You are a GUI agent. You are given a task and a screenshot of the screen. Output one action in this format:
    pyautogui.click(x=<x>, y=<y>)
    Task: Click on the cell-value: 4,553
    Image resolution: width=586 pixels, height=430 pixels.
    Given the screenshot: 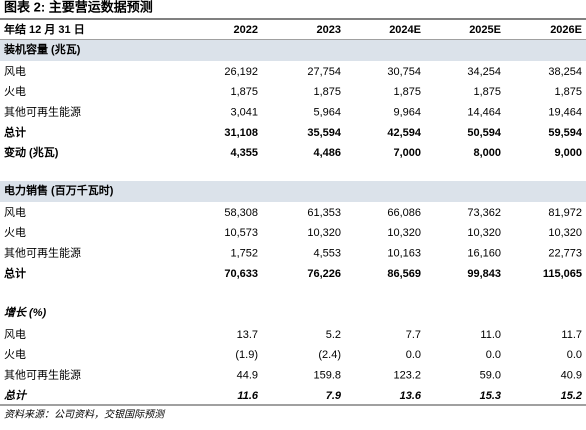 What is the action you would take?
    pyautogui.click(x=327, y=254)
    